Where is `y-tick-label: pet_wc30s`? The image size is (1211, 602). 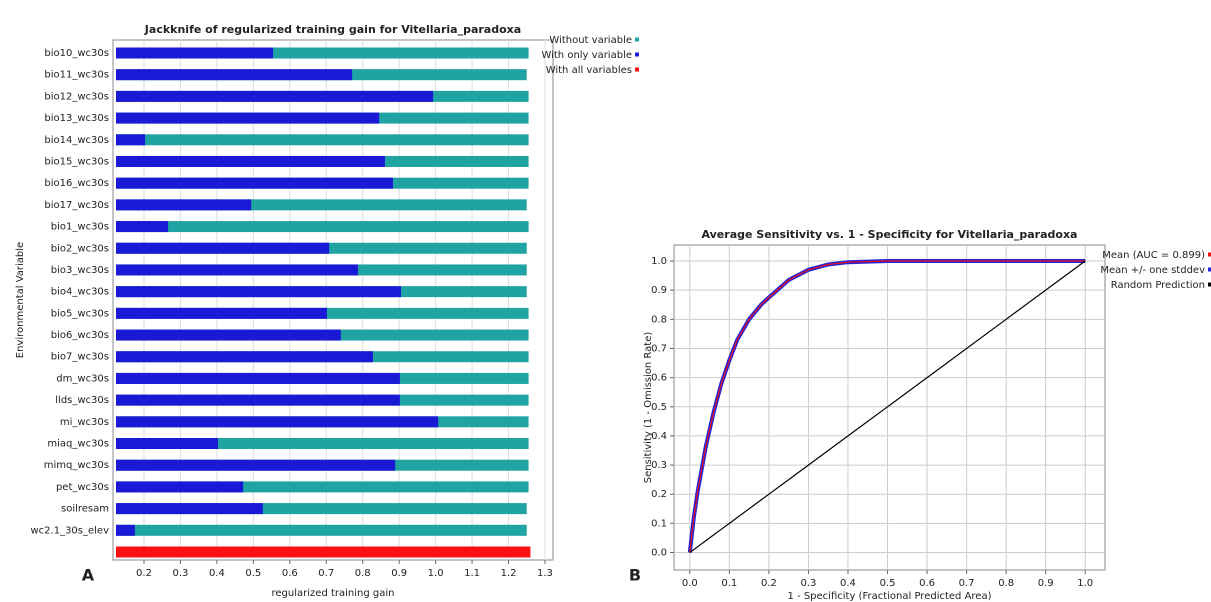
y-tick-label: pet_wc30s is located at coordinates (82, 487).